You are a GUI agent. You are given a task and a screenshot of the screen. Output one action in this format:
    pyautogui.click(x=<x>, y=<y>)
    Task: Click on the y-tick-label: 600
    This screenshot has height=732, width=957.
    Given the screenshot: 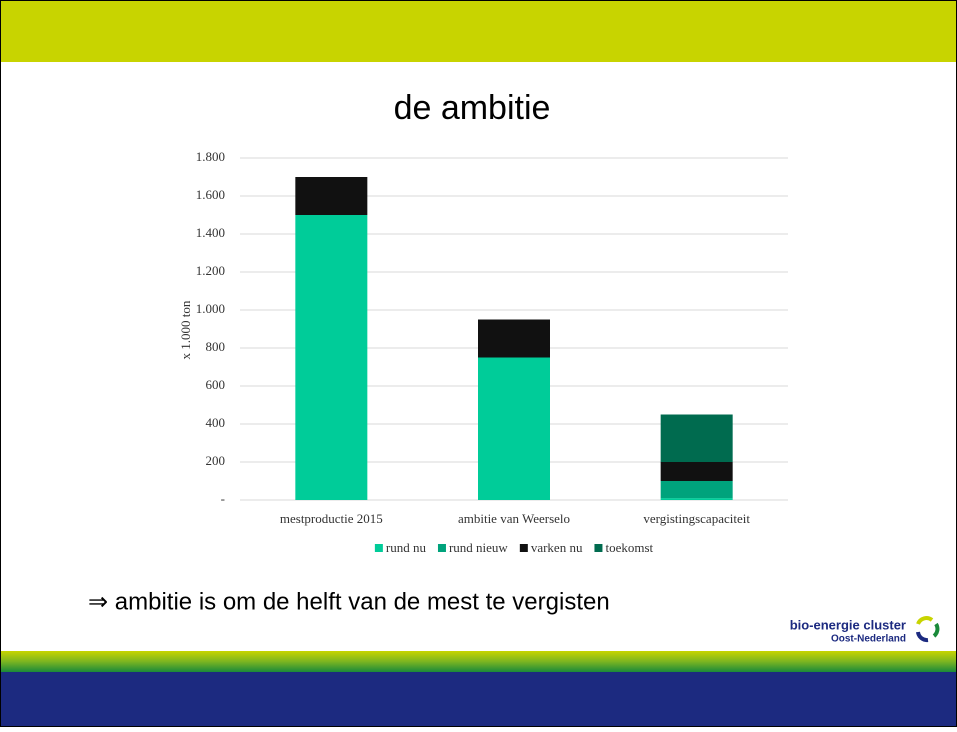 What is the action you would take?
    pyautogui.click(x=216, y=384)
    